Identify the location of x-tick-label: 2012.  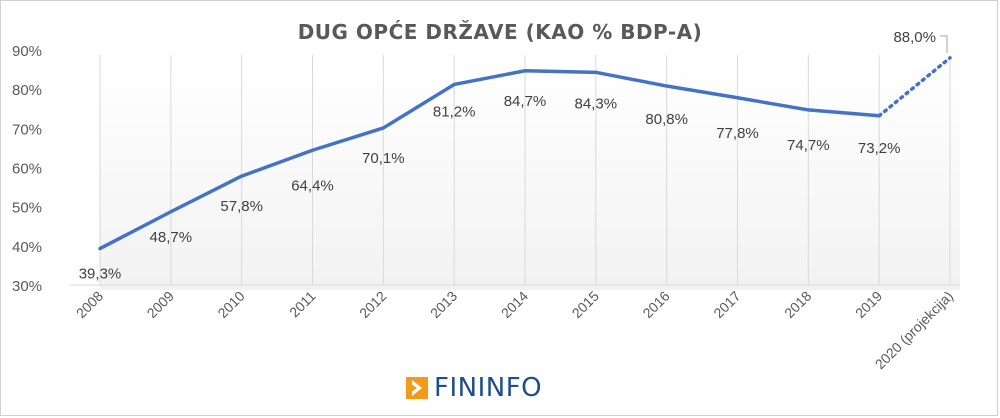
(372, 304).